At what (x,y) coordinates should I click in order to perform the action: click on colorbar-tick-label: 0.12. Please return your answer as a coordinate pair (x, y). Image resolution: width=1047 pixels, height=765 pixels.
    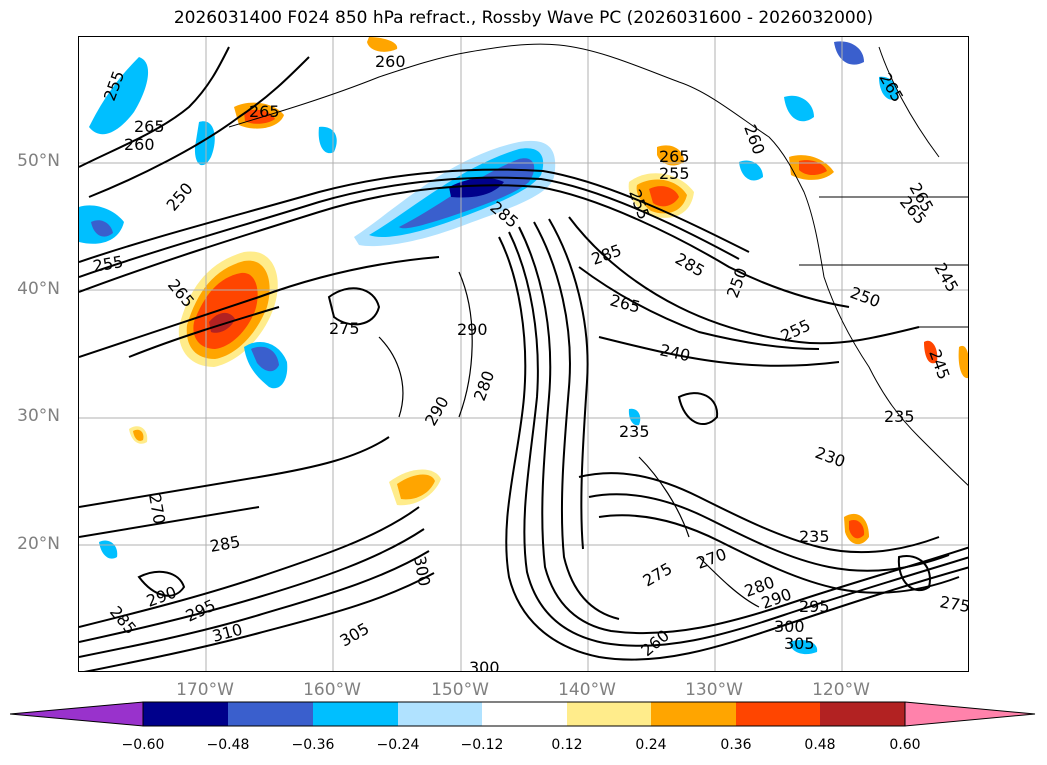
    Looking at the image, I should click on (567, 745).